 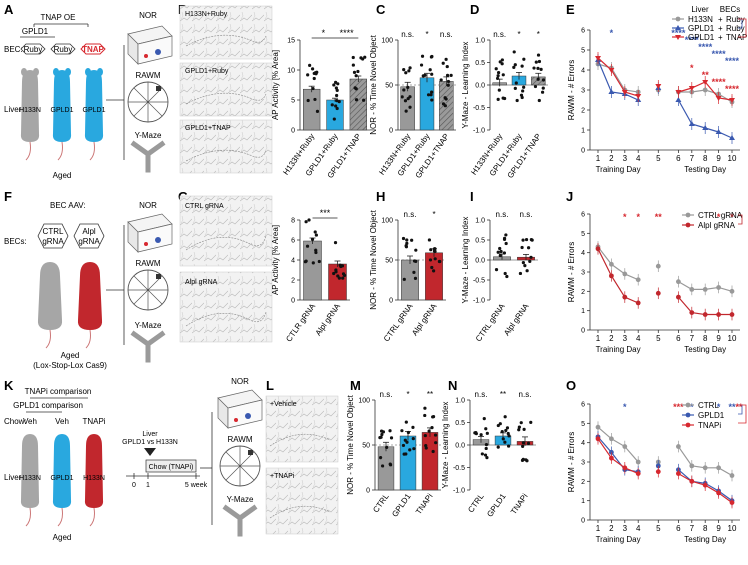 What do you see at coordinates (401, 505) in the screenshot?
I see `category-label: GPLD1` at bounding box center [401, 505].